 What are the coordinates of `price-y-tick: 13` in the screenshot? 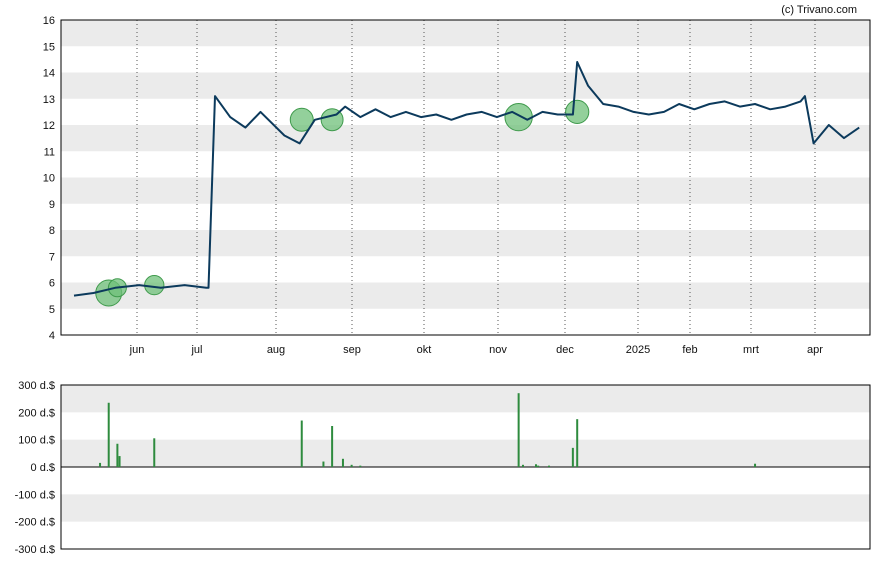 It's located at (49, 100).